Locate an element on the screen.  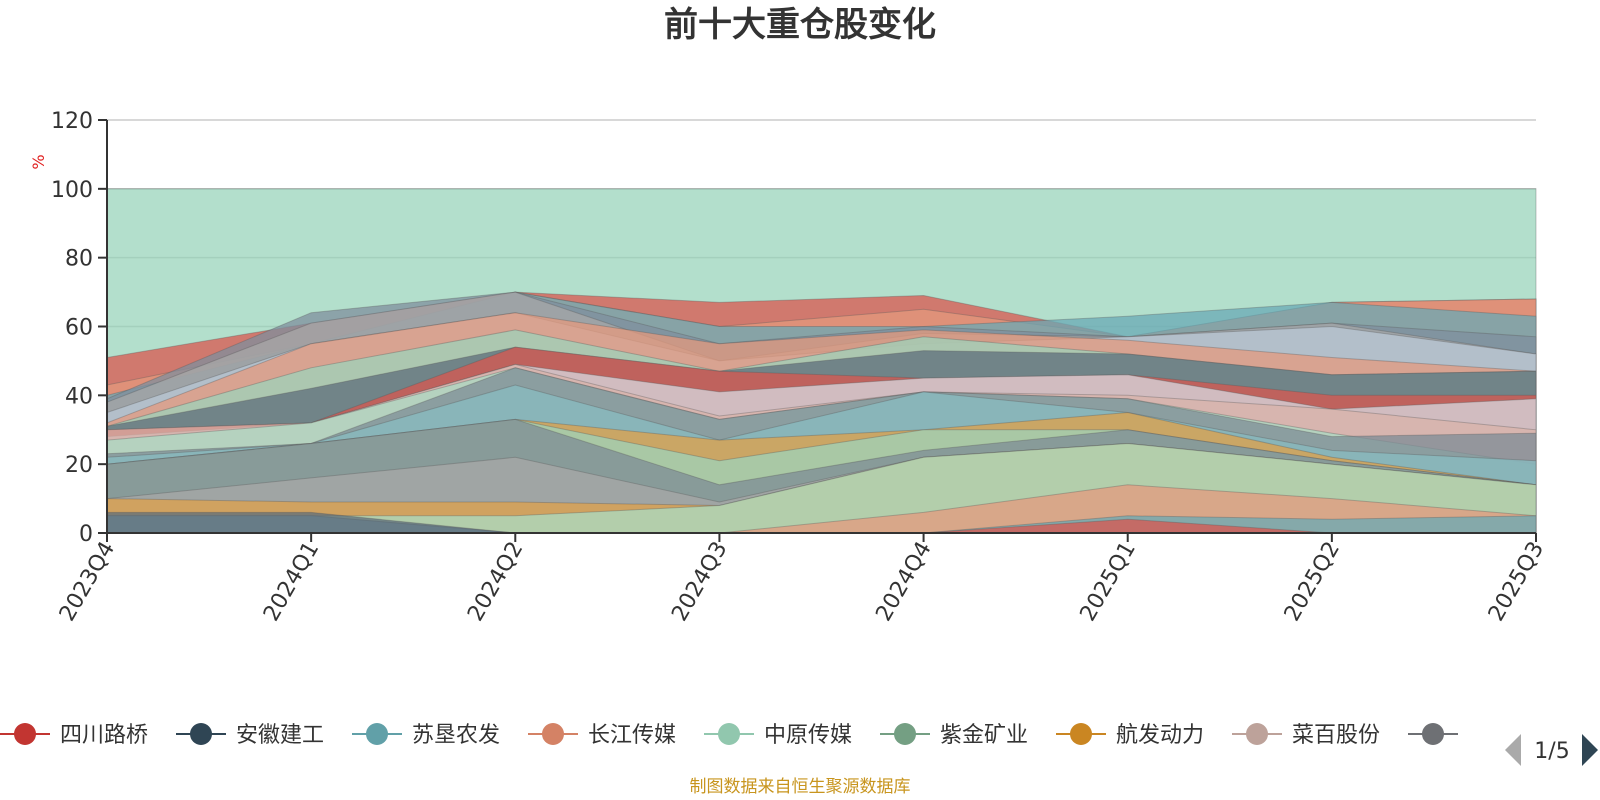
y-axis-unit: % is located at coordinates (38, 161).